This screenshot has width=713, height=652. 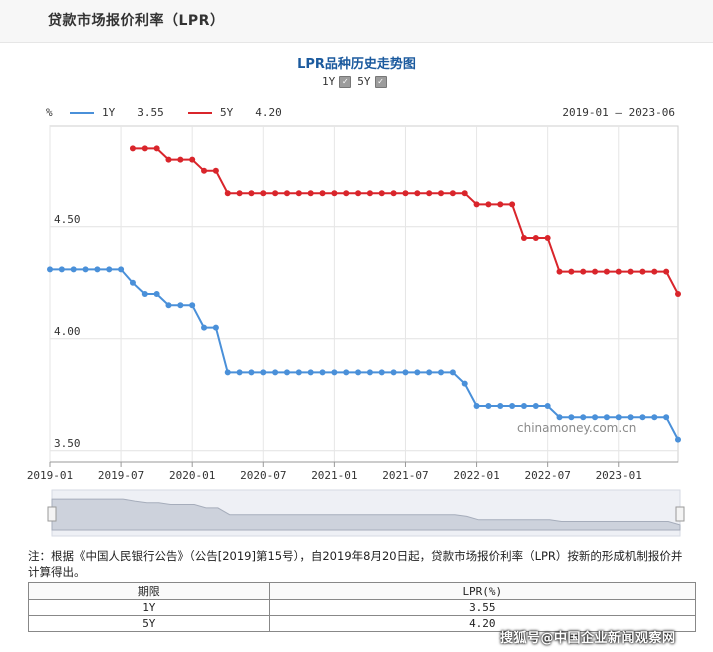 I want to click on table-cell-rate: 3.55, so click(x=482, y=607).